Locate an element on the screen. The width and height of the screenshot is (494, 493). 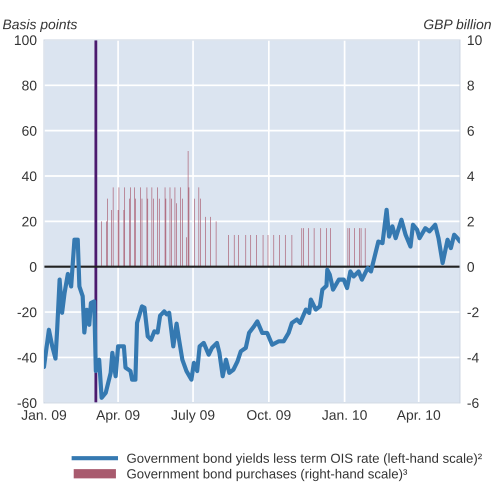
y-tick-label: 80 is located at coordinates (29, 85).